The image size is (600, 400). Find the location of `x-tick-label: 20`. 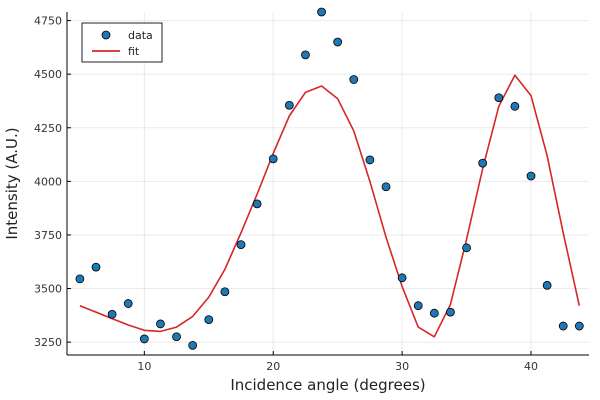

x-tick-label: 20 is located at coordinates (273, 366).